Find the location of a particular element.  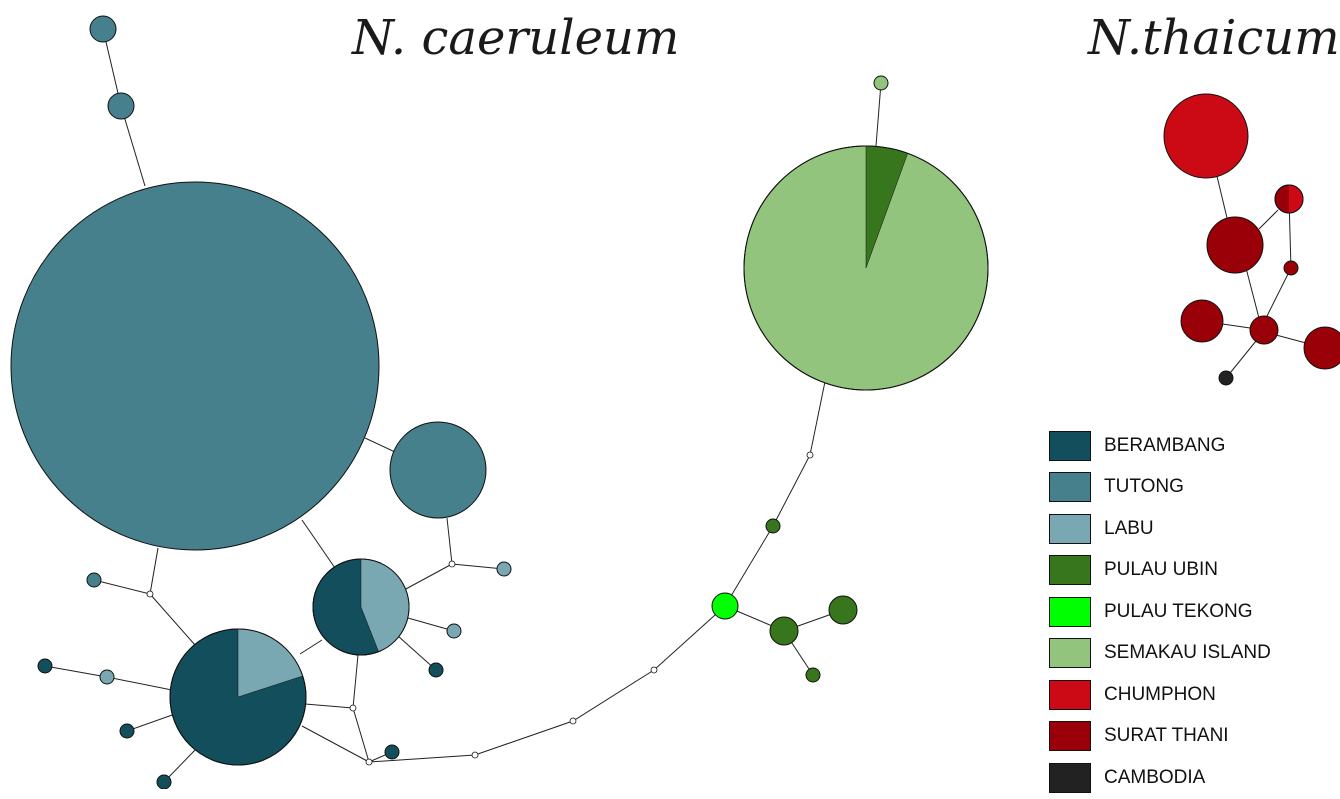

legend-label: CAMBODIA is located at coordinates (1155, 777).